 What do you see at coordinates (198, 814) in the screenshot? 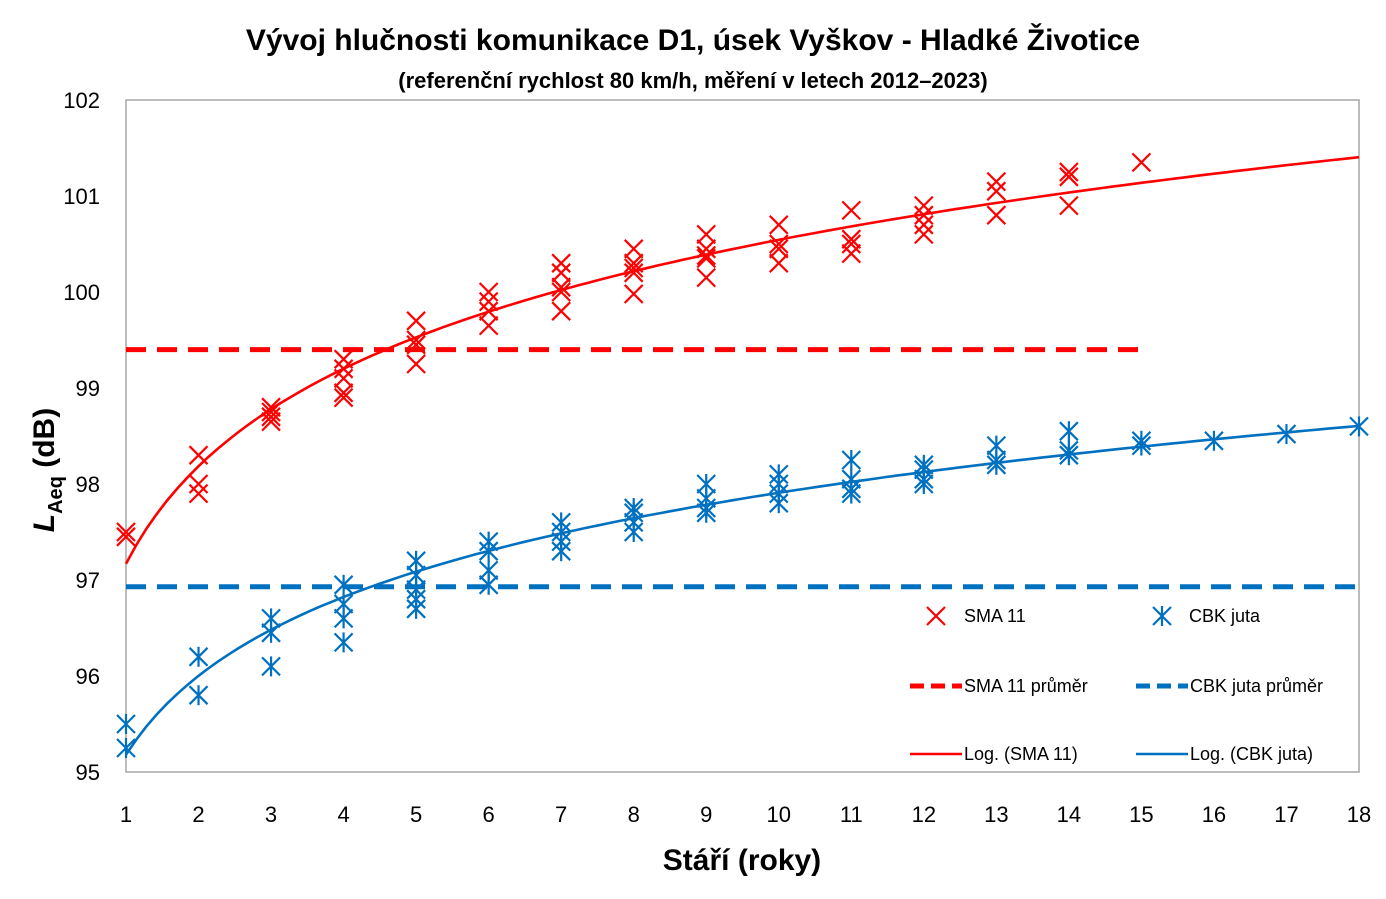
I see `x-tick-label: 2` at bounding box center [198, 814].